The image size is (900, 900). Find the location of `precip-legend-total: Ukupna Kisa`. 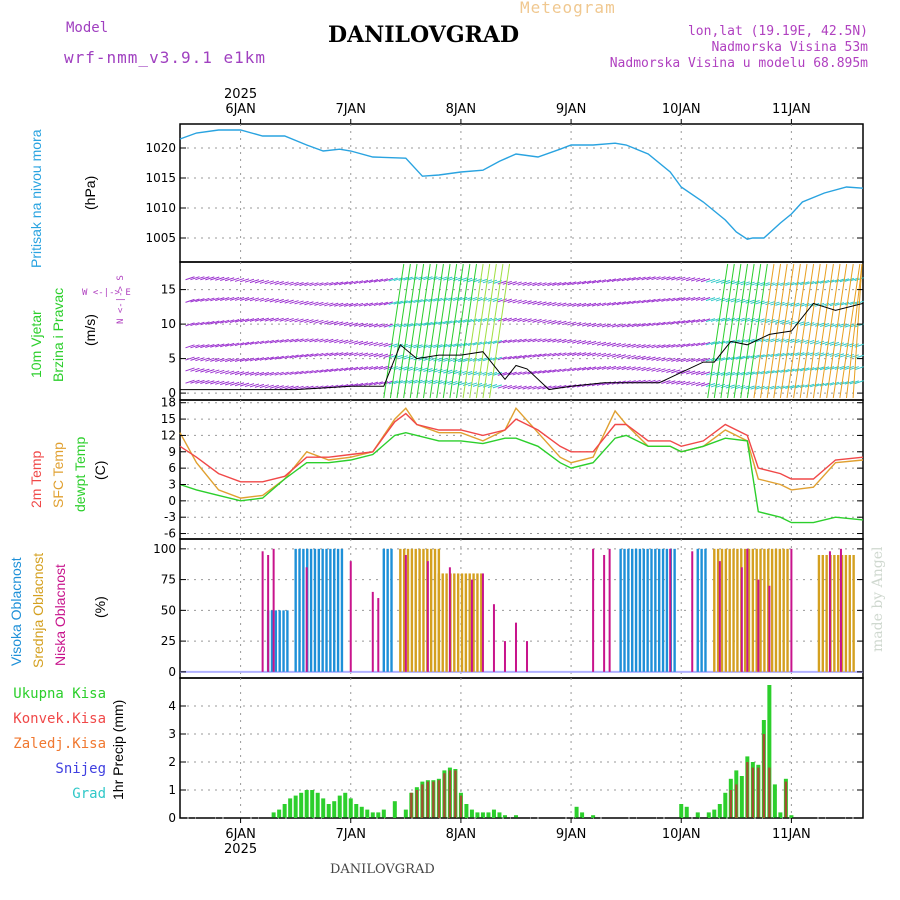

precip-legend-total: Ukupna Kisa is located at coordinates (59, 694).